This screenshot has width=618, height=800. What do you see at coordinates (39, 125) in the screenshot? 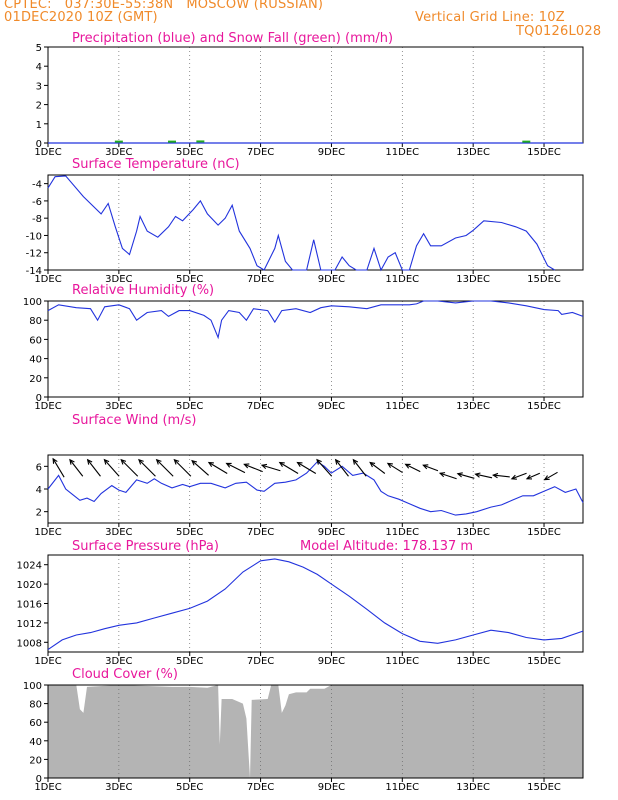
I see `y-tick-label: 1` at bounding box center [39, 125].